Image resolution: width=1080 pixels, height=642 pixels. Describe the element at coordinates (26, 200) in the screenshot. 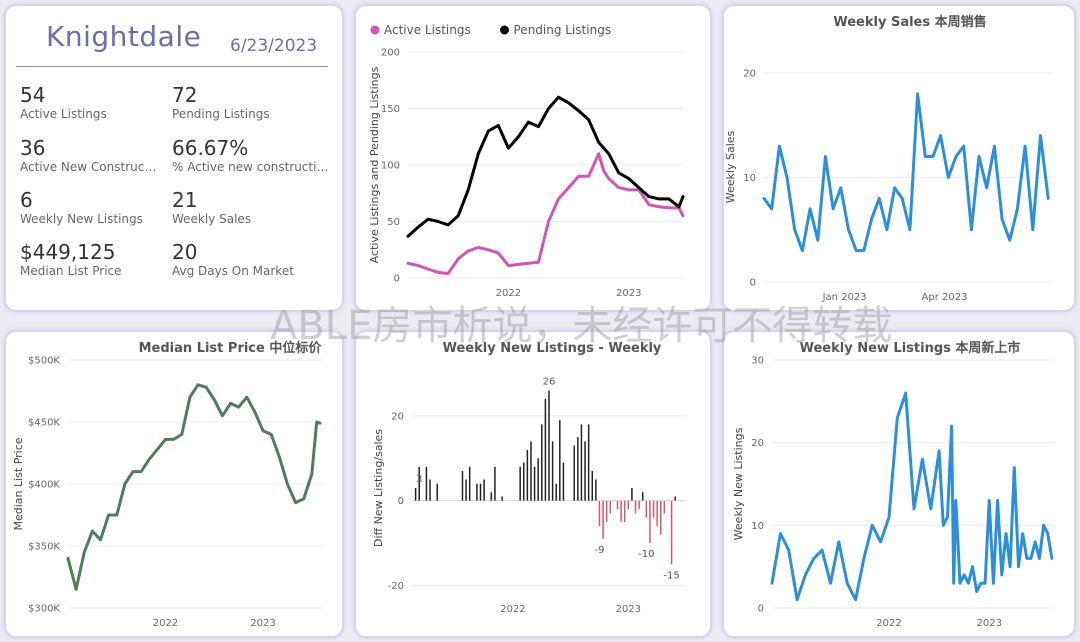

I see `kpi-value: 6` at that location.